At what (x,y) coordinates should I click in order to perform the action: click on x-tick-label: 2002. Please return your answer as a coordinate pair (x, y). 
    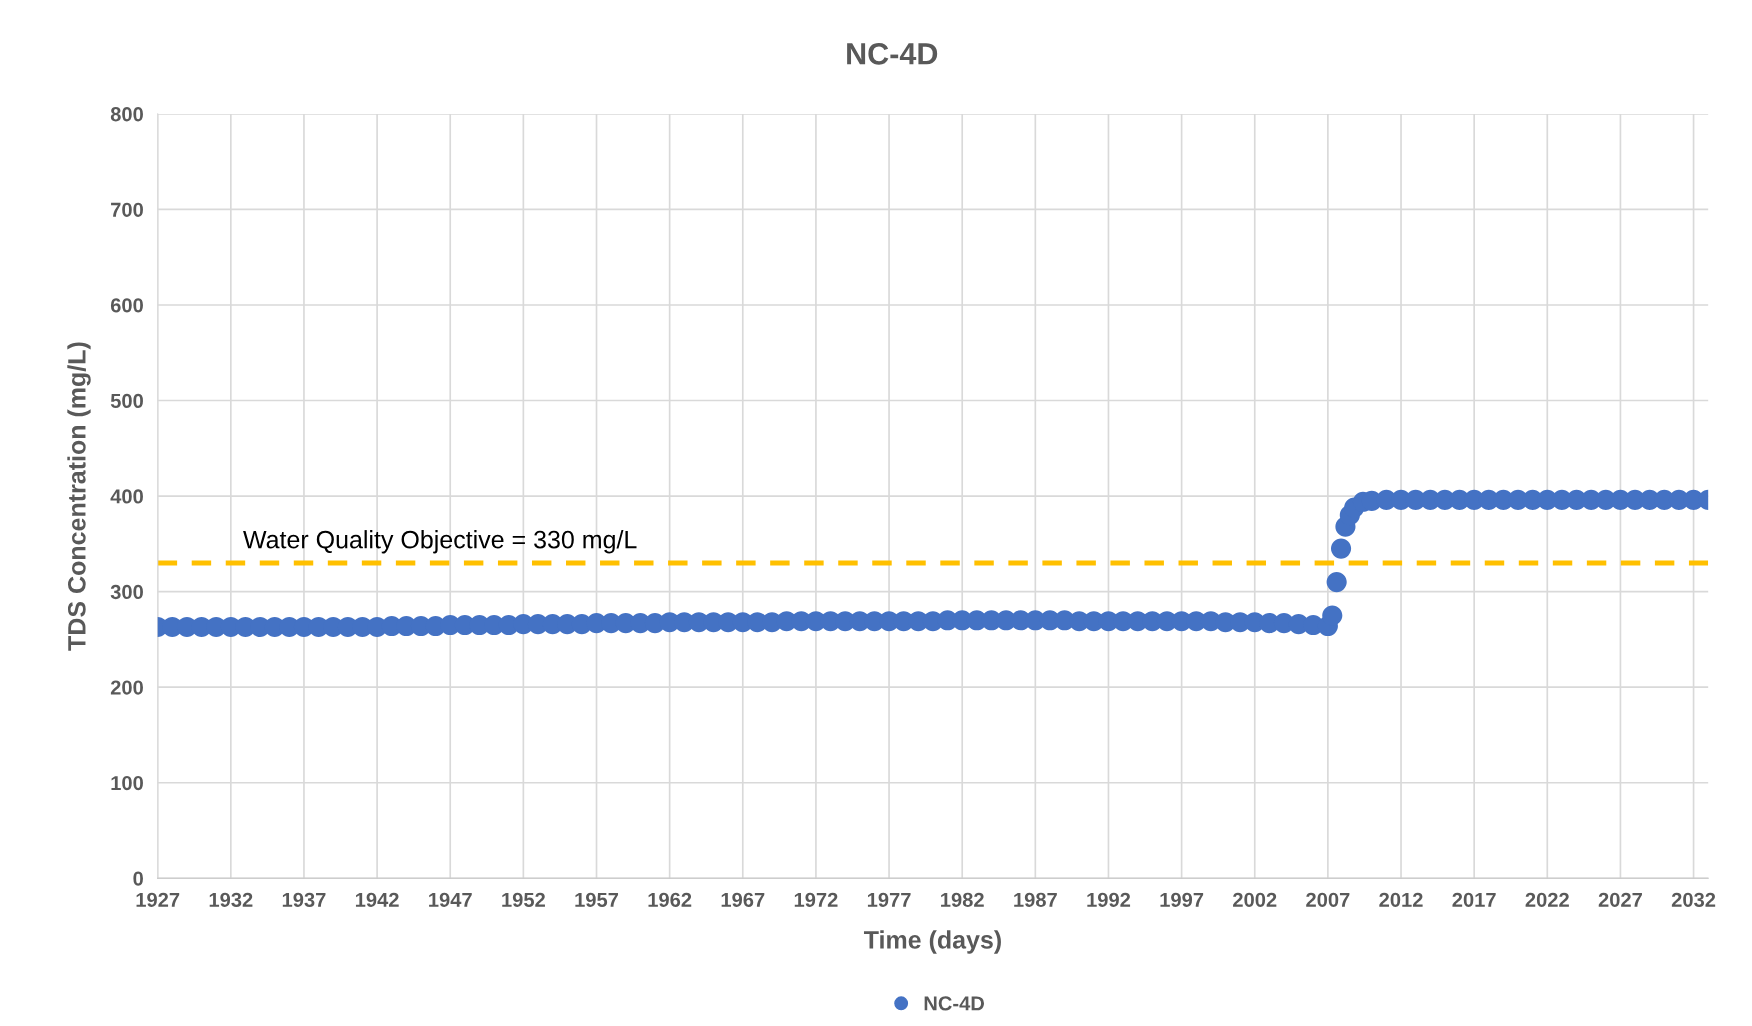
    Looking at the image, I should click on (1255, 899).